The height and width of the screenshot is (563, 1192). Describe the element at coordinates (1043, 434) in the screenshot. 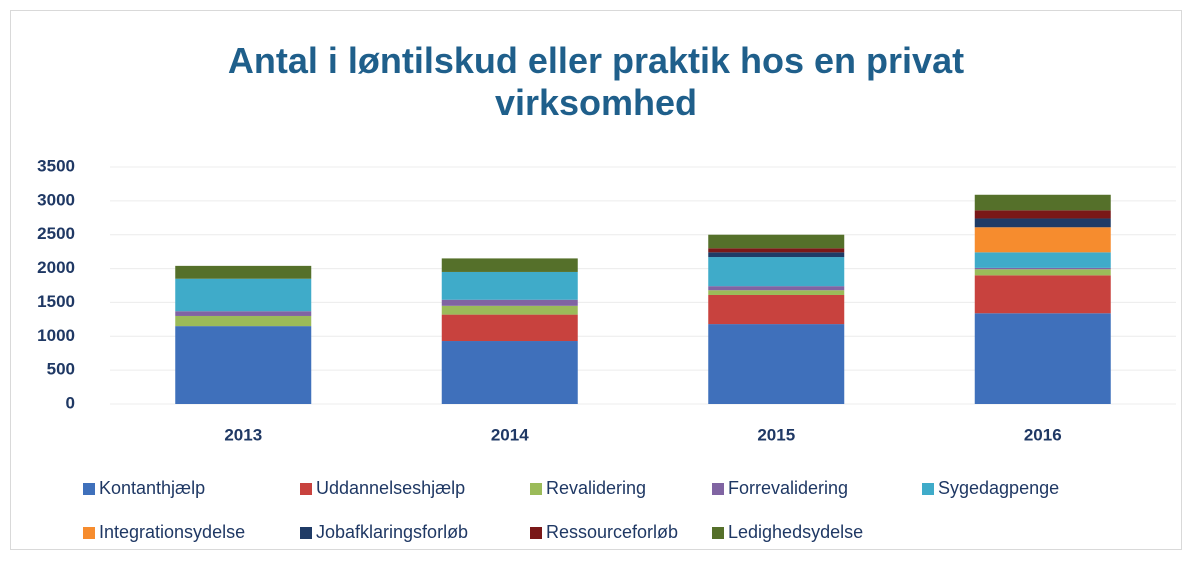

I see `x-tick-label: 2016` at that location.